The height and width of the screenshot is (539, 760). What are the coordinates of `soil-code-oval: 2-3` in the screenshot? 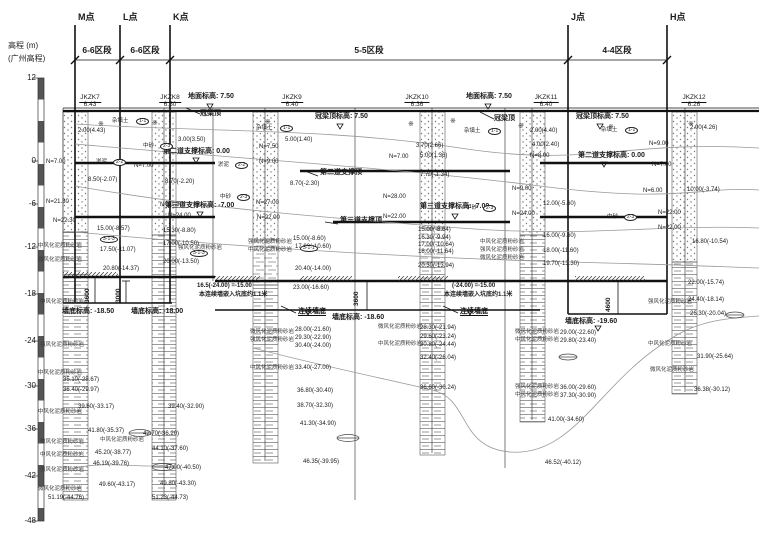 It's located at (244, 197).